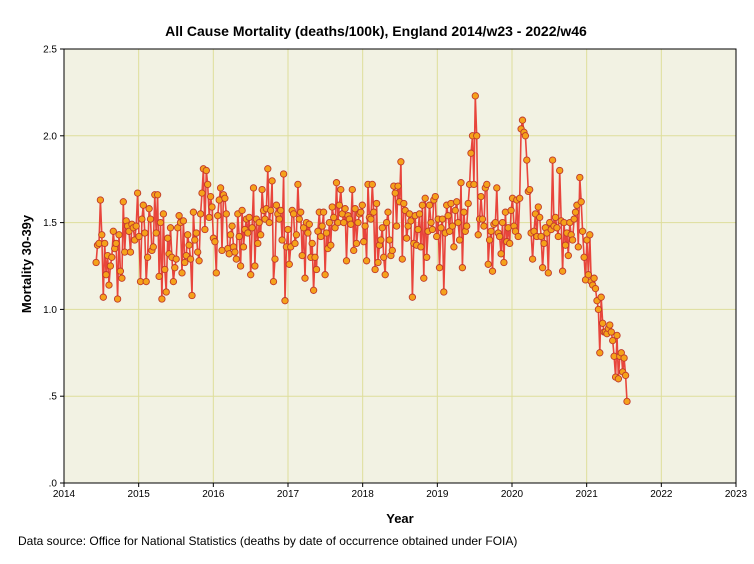 This screenshot has width=754, height=564. I want to click on x-tick-label: 2022, so click(661, 494).